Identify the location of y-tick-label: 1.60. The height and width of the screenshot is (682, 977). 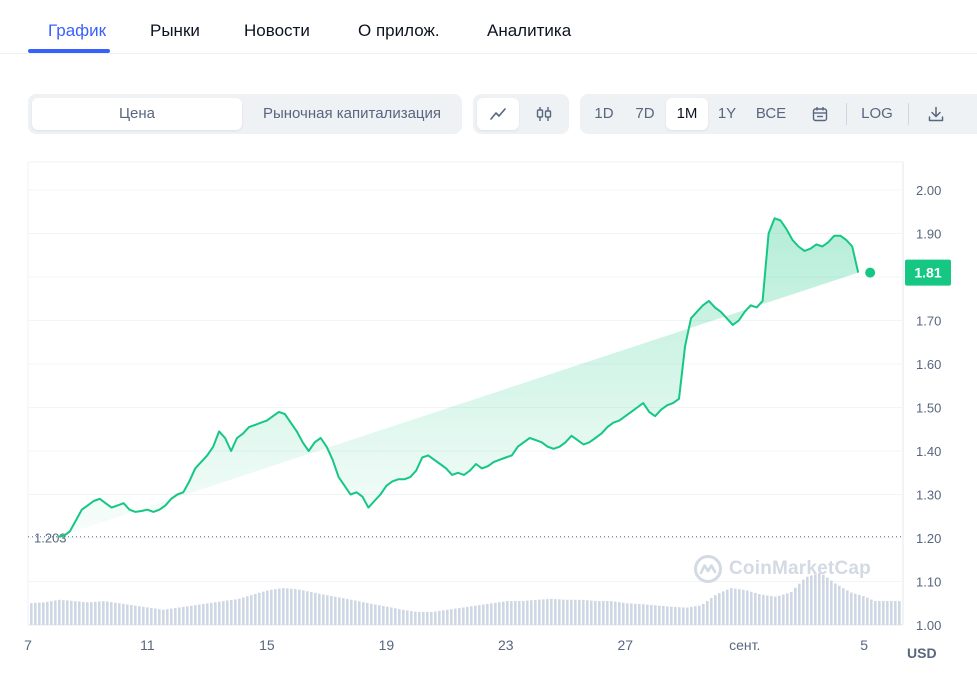
(928, 364).